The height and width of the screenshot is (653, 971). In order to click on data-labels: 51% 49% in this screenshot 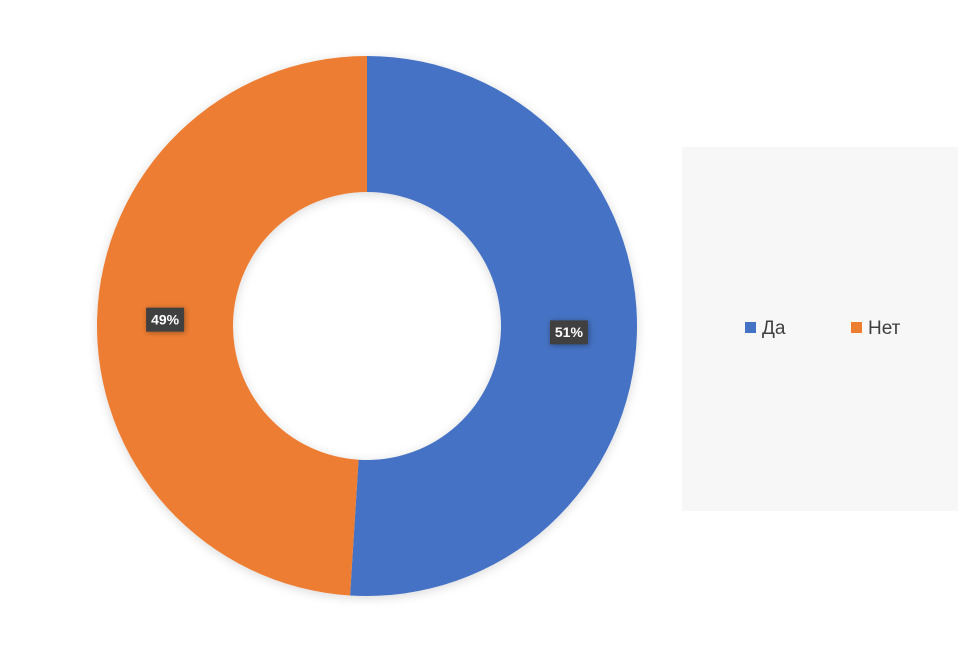, I will do `click(367, 326)`.